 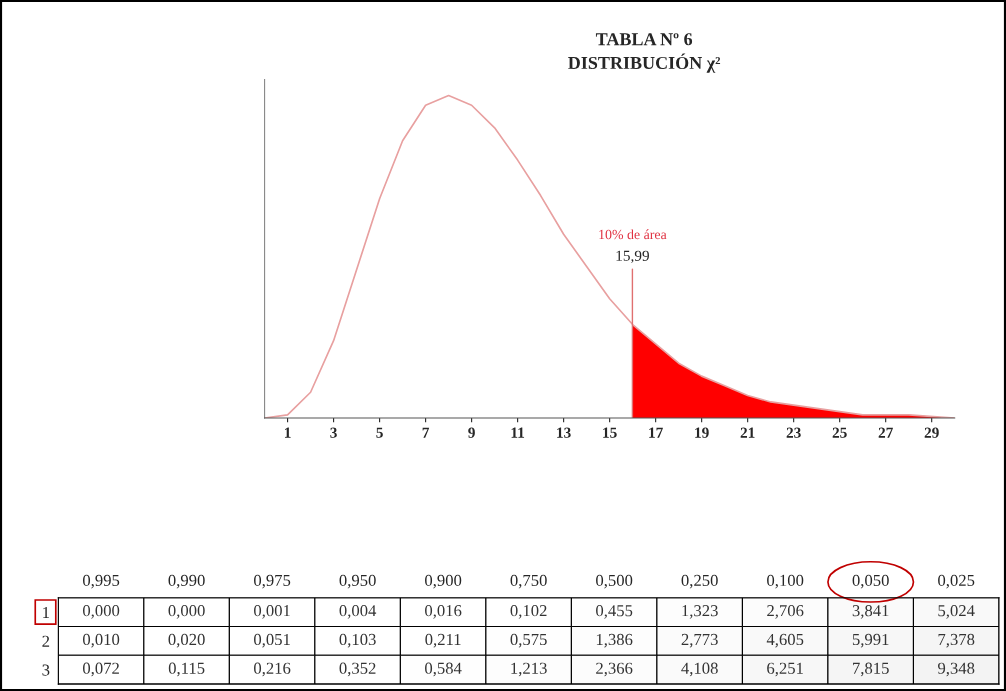 I want to click on data-label: 0,016, so click(x=443, y=612).